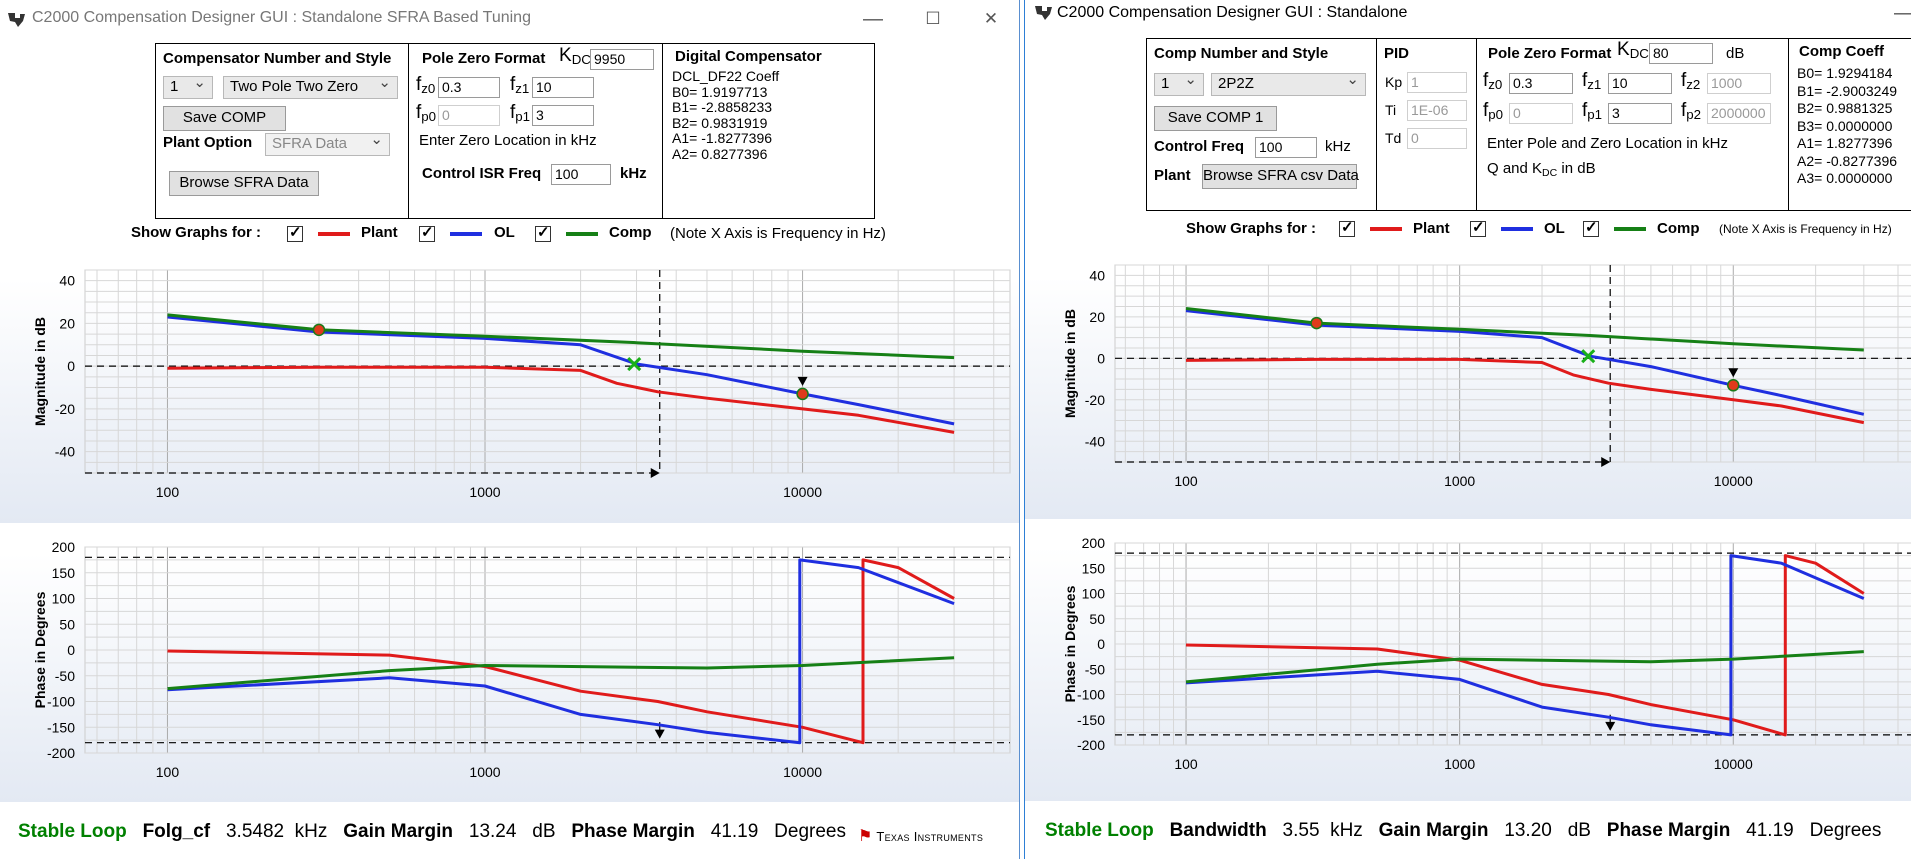 This screenshot has width=1911, height=859. Describe the element at coordinates (1280, 176) in the screenshot. I see `browse-sfra-csv-button: Browse SFRA csv Data` at that location.